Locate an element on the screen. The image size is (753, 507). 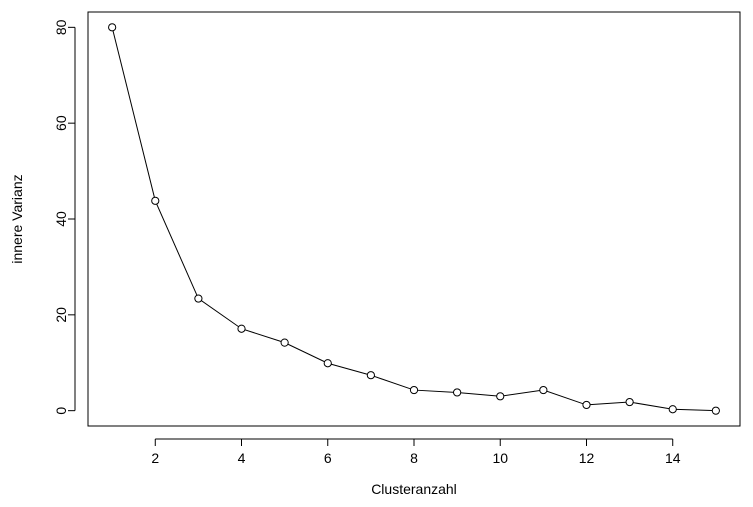
x-tick-label: 4 is located at coordinates (242, 458).